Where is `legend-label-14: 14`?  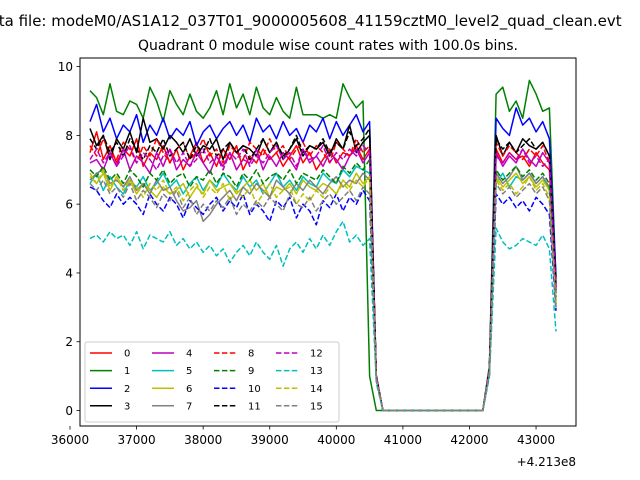
legend-label-14: 14 is located at coordinates (316, 389).